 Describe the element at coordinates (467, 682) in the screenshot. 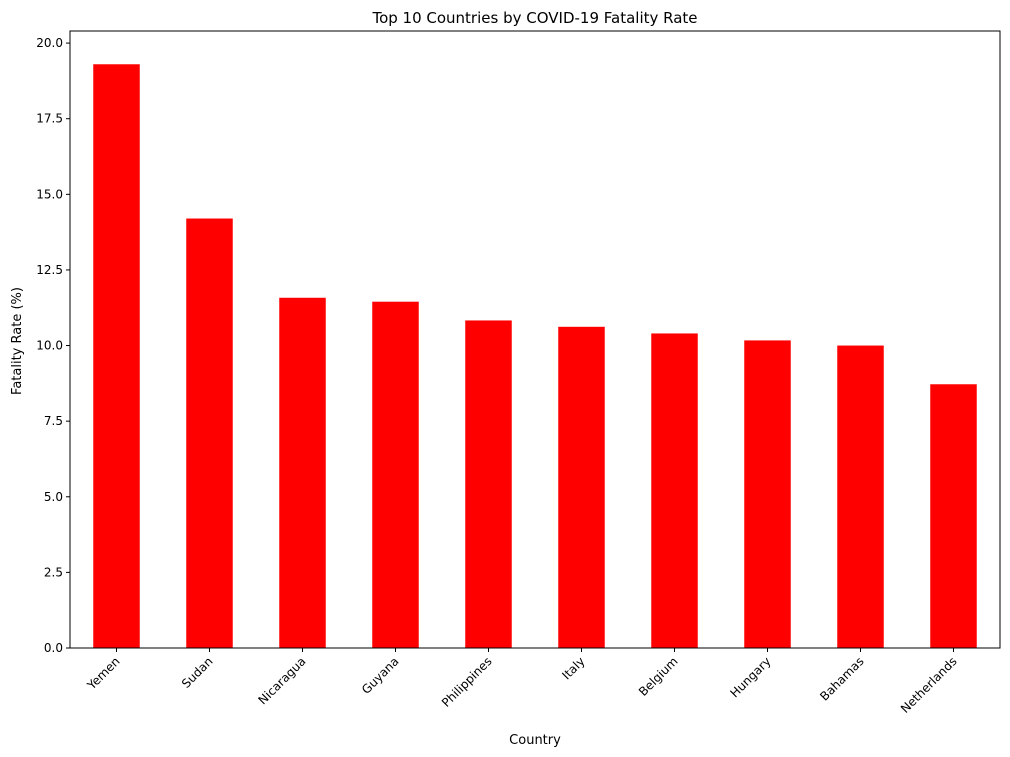

I see `x-tick-label: Philippines` at that location.